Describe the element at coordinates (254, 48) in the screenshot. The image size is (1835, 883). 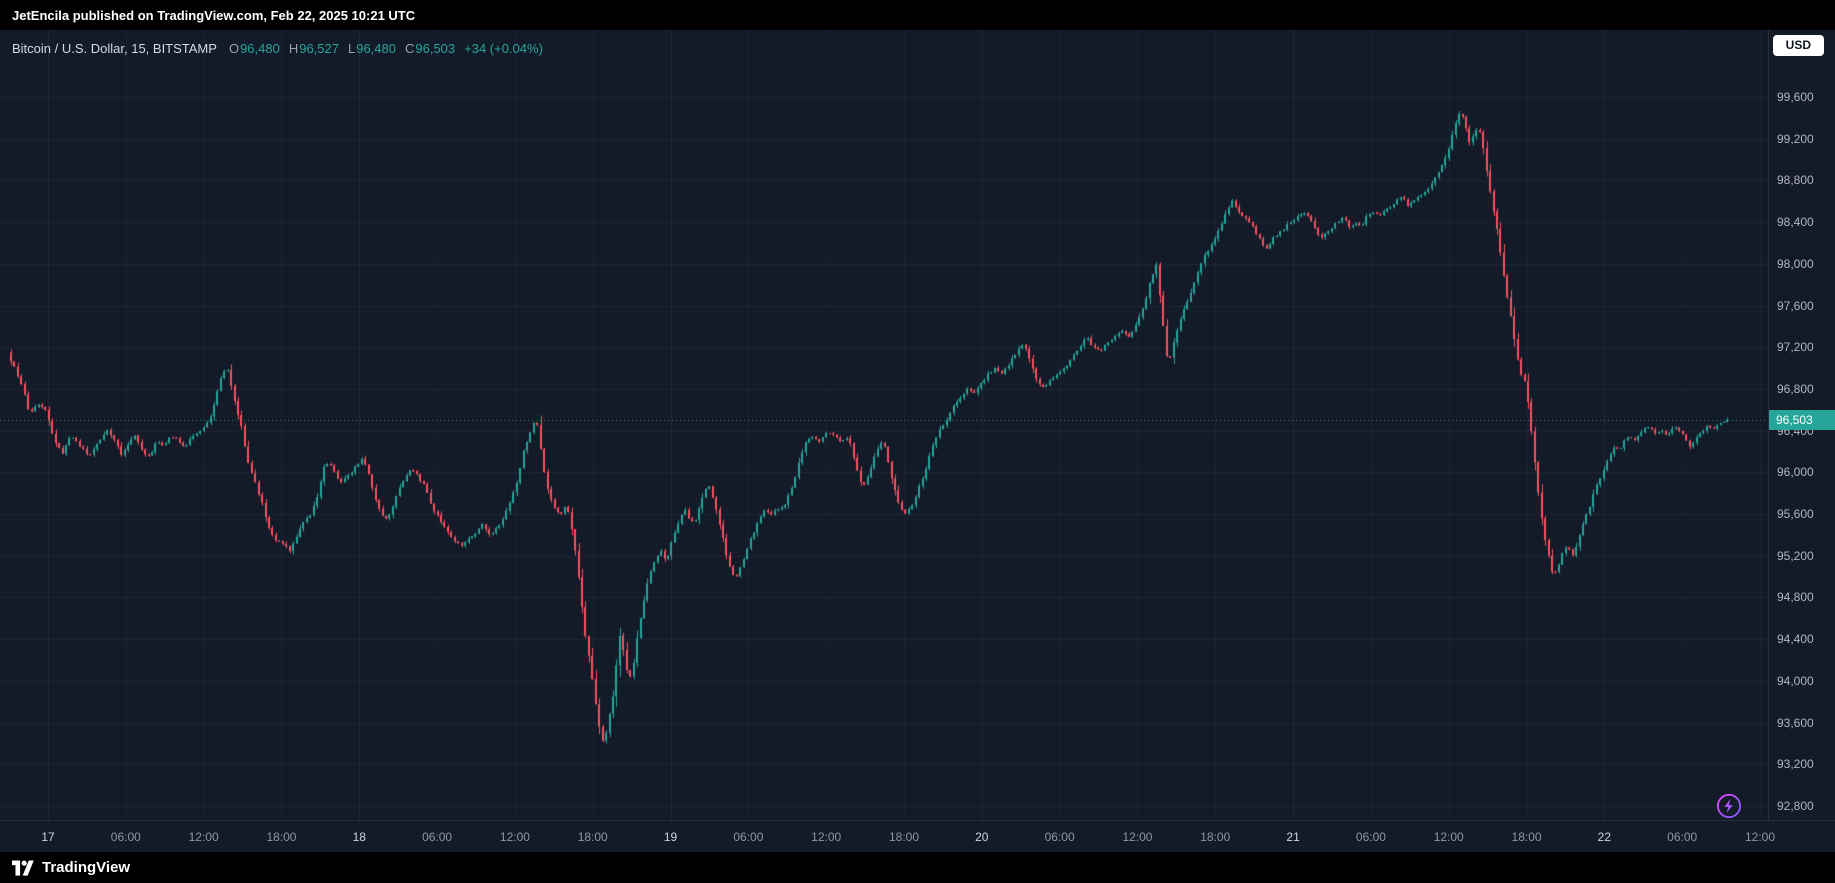
I see `ohlc-open: O 96,480` at that location.